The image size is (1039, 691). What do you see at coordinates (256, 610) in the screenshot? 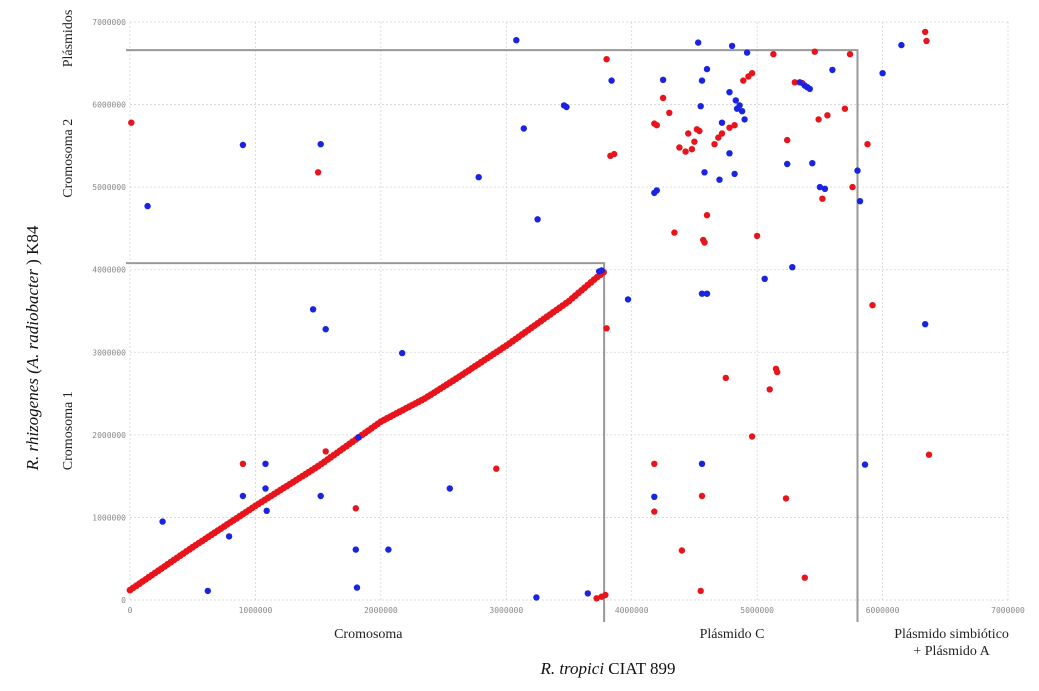
I see `x-tick-label: 1000000` at bounding box center [256, 610].